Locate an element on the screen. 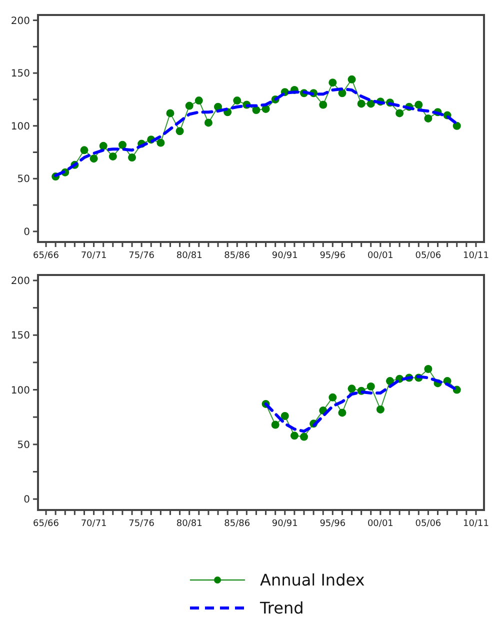 The image size is (492, 623). legend-label: Annual Index is located at coordinates (312, 580).